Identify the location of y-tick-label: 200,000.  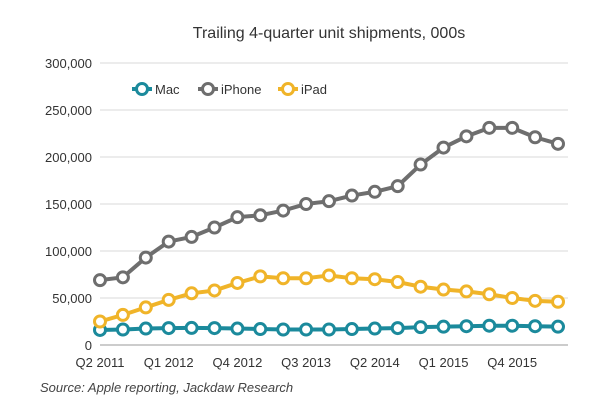
(68, 157).